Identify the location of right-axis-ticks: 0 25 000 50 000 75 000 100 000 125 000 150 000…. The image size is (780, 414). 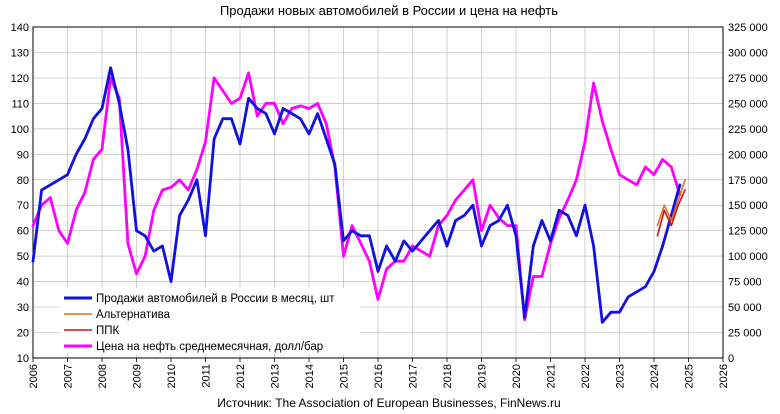
(748, 193).